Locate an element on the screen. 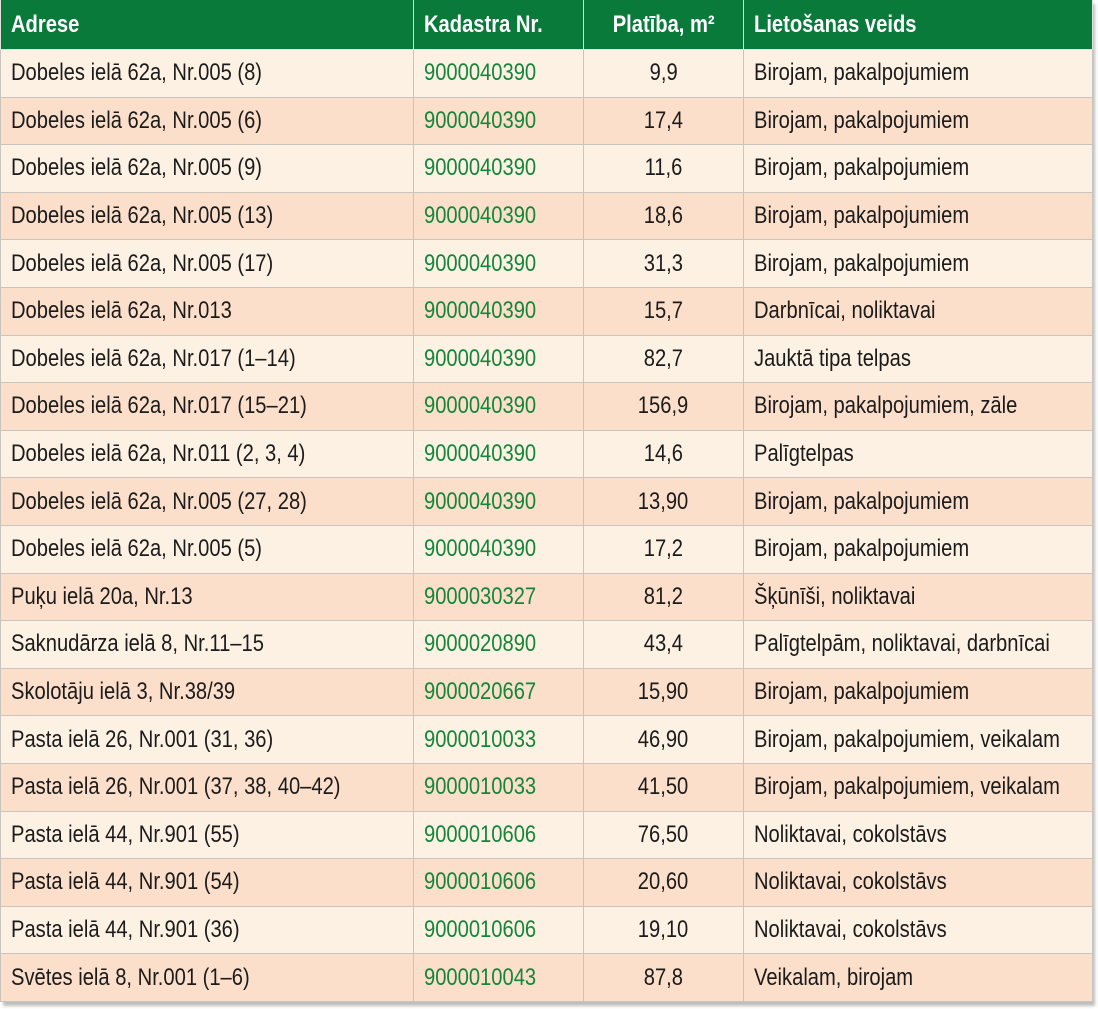 The width and height of the screenshot is (1098, 1009). header-text: Kadastra Nr. is located at coordinates (483, 24).